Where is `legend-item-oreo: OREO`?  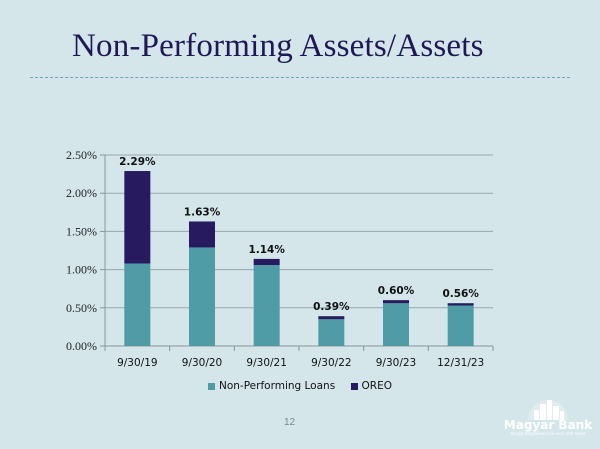 legend-item-oreo: OREO is located at coordinates (371, 386).